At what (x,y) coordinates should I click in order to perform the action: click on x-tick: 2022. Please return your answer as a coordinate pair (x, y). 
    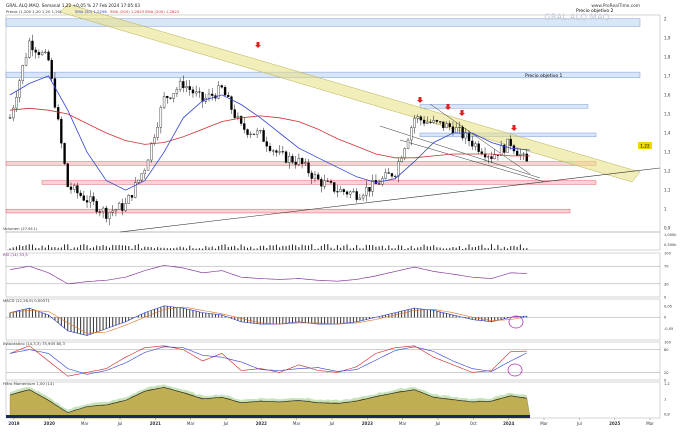
    Looking at the image, I should click on (261, 423).